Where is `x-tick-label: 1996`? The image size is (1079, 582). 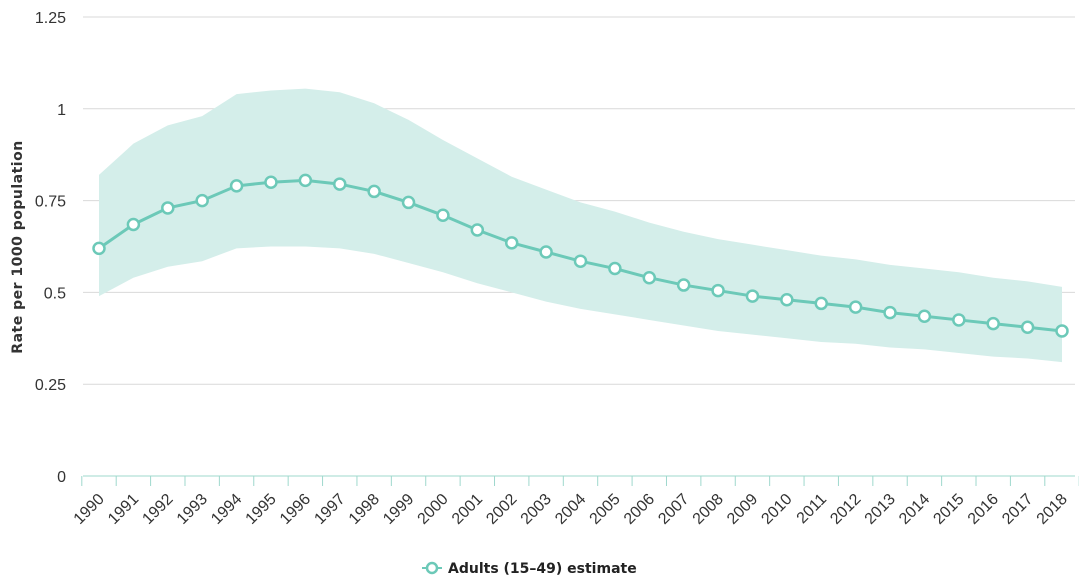
x-tick-label: 1996 is located at coordinates (295, 509).